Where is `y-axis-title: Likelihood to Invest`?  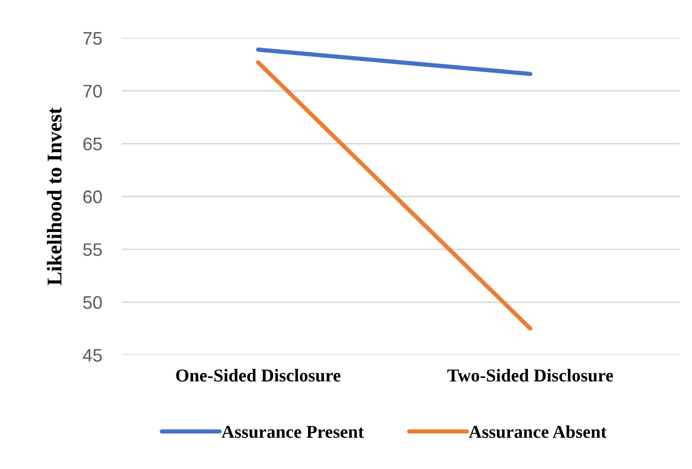
y-axis-title: Likelihood to Invest is located at coordinates (54, 196).